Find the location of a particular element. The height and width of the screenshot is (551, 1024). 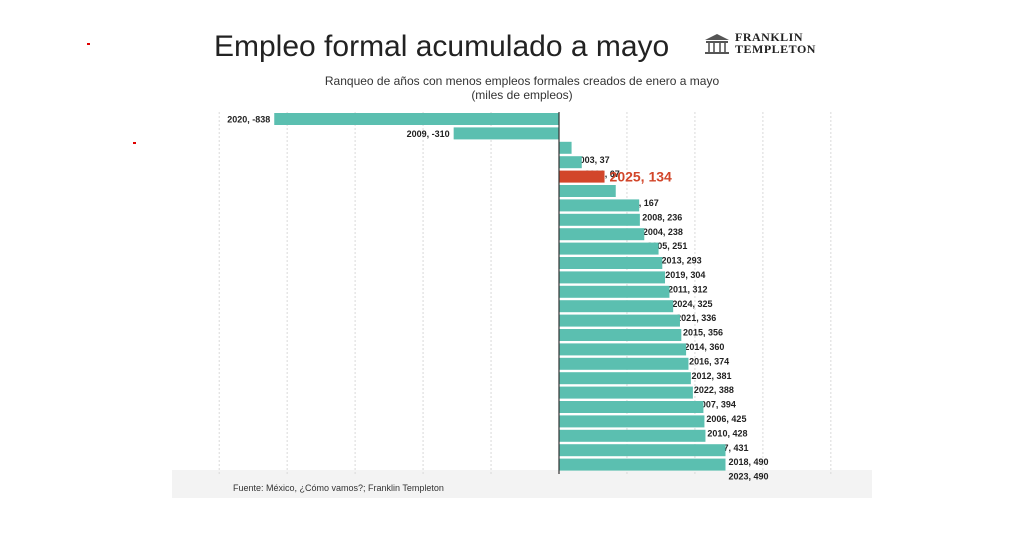

brand-logo: FRANKLIN TEMPLETON is located at coordinates (775, 43).